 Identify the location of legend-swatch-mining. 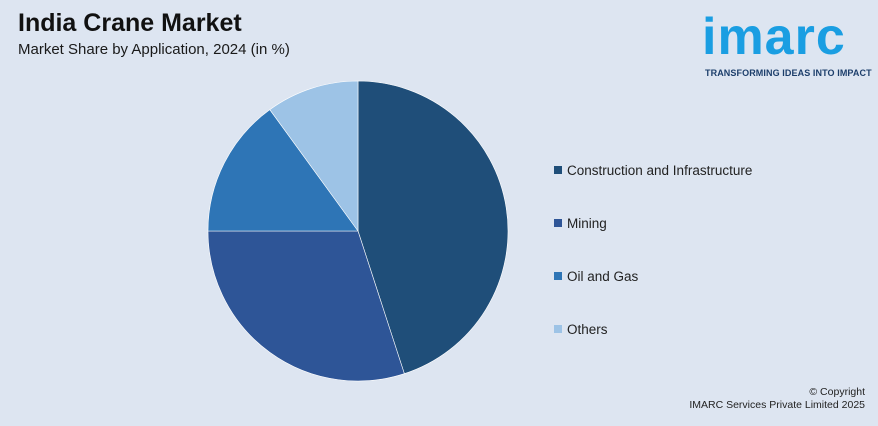
(558, 223).